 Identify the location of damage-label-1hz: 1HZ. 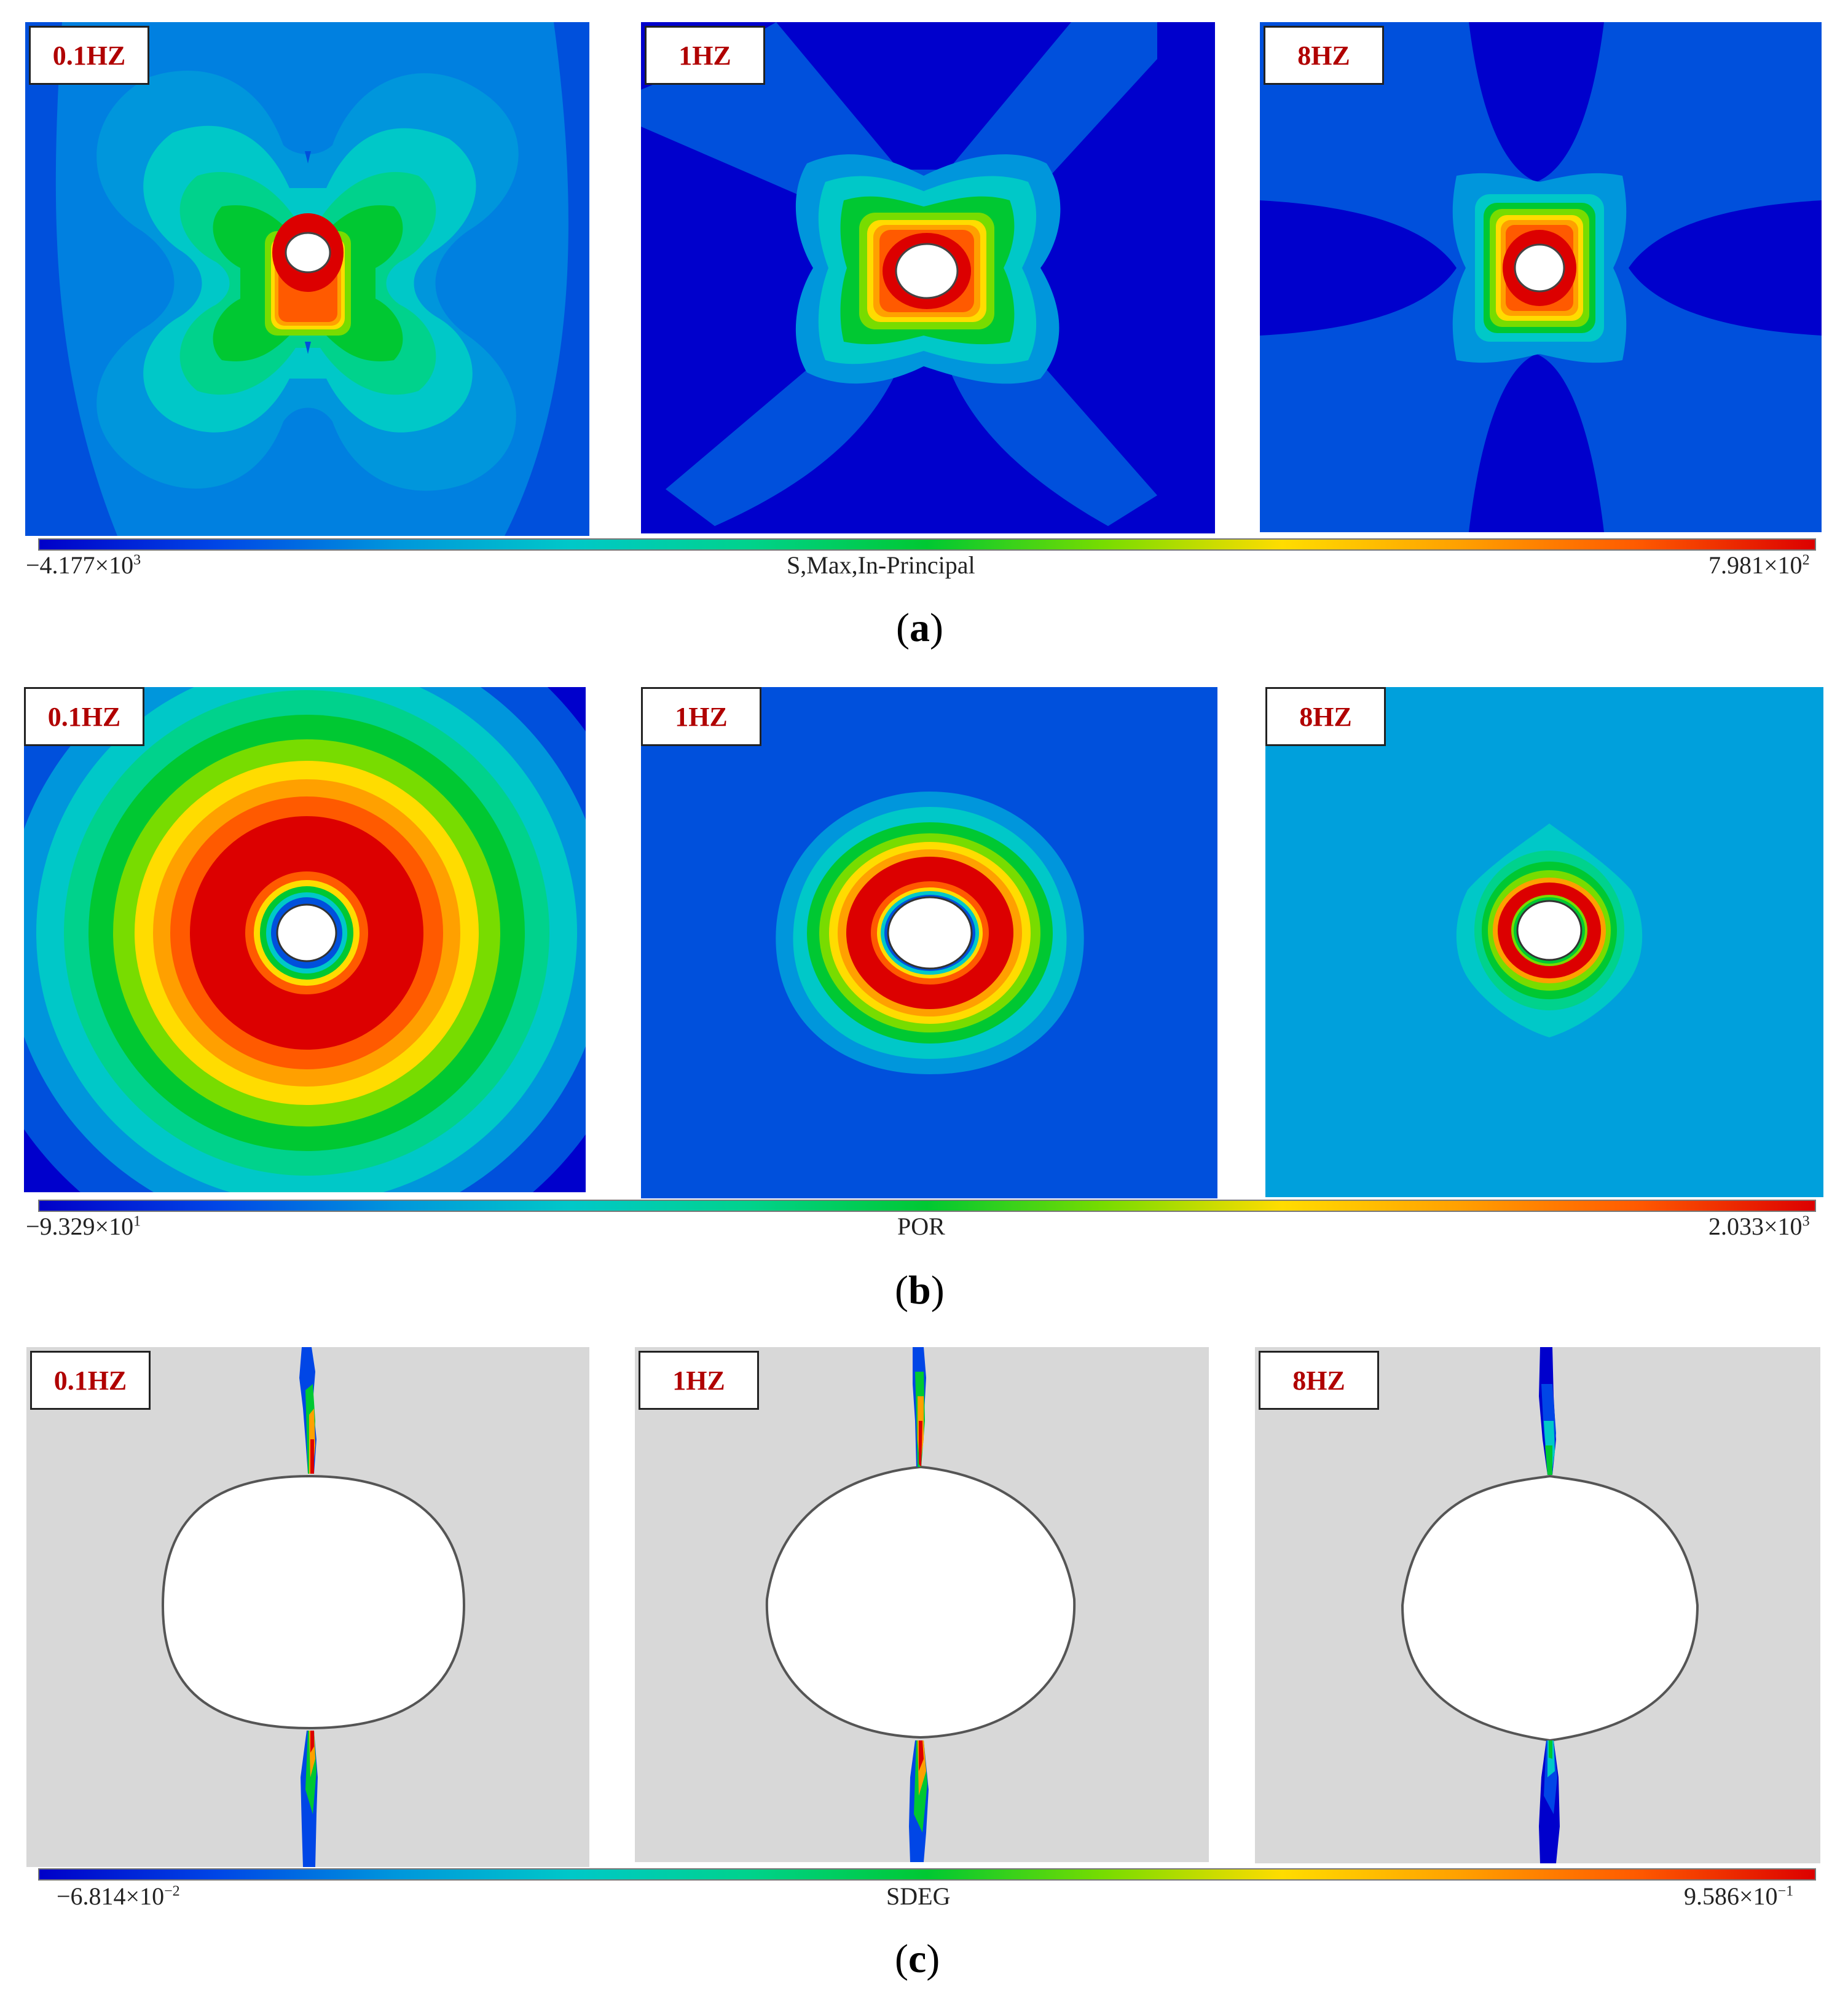
(699, 1380).